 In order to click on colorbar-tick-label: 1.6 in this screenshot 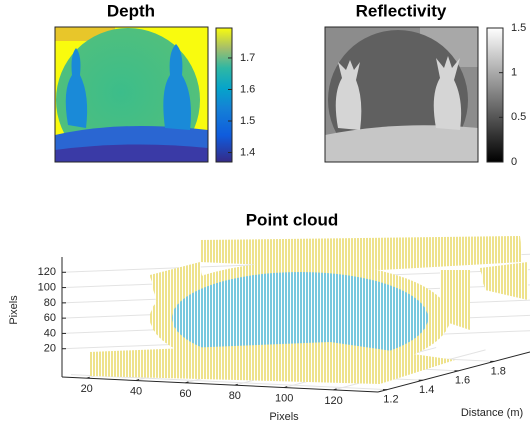, I will do `click(247, 89)`.